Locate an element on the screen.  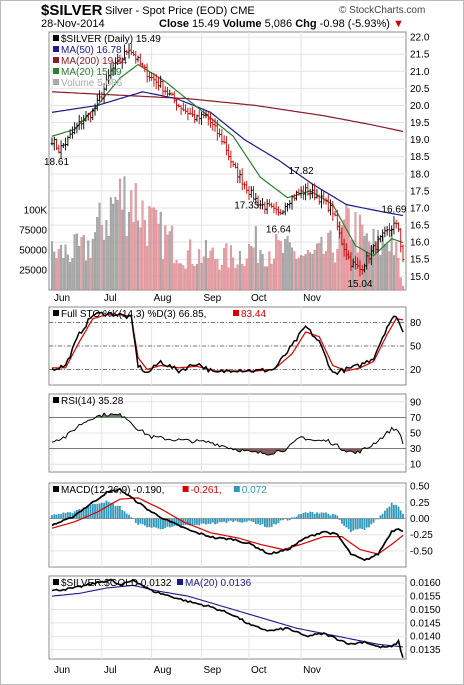
stochastic-y-tick-label: 20 is located at coordinates (416, 370).